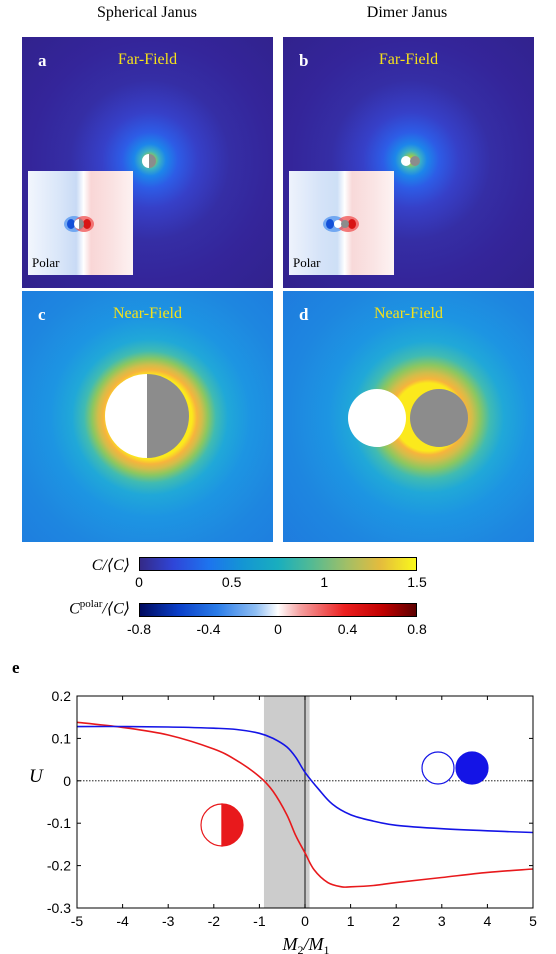  Describe the element at coordinates (278, 610) in the screenshot. I see `colorbar-polar` at that location.